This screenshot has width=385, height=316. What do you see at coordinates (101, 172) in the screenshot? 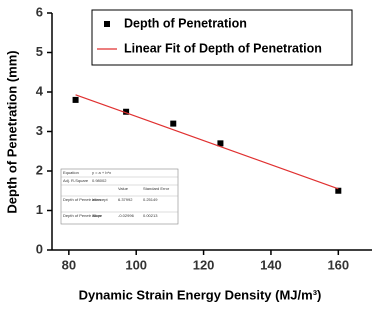
I see `table-cell: y = a + b*x` at bounding box center [101, 172].